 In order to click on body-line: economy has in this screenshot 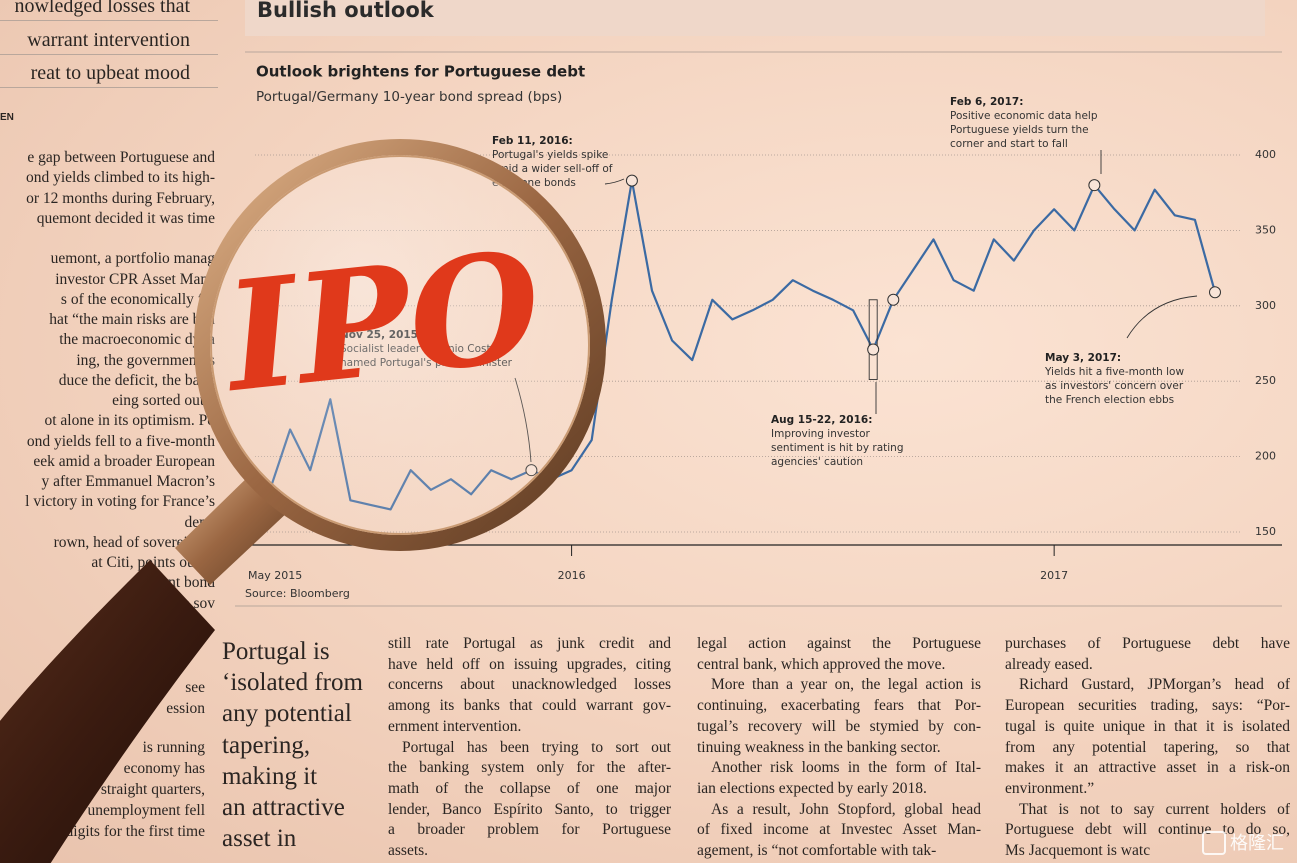, I will do `click(164, 768)`.